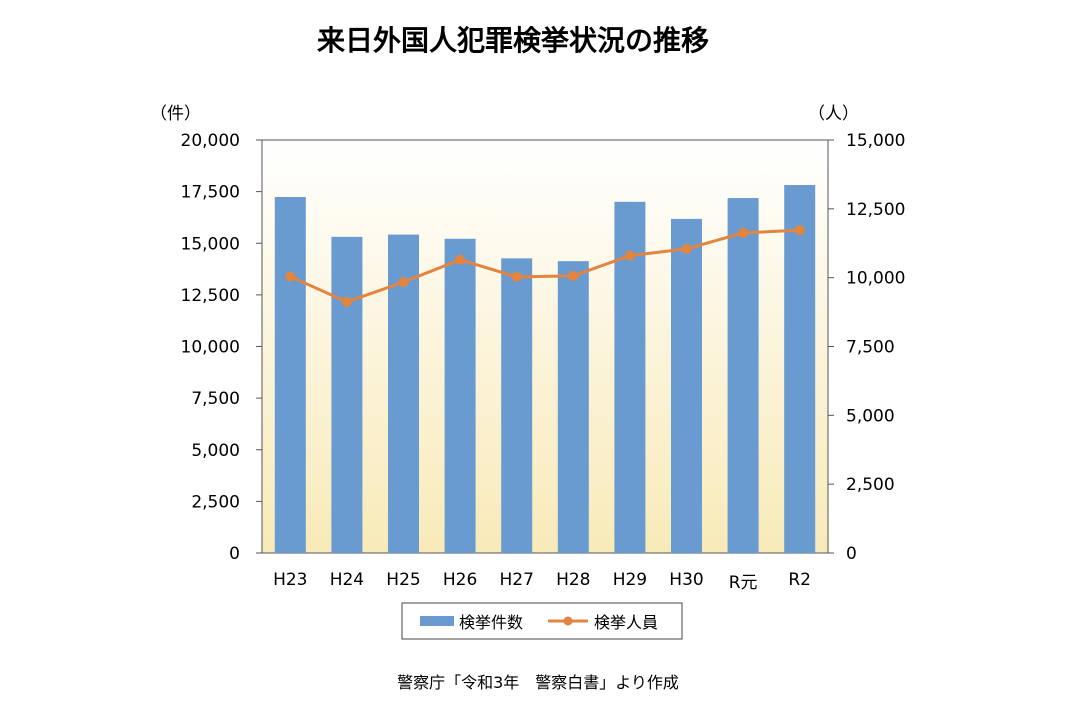  I want to click on point-H28, so click(573, 275).